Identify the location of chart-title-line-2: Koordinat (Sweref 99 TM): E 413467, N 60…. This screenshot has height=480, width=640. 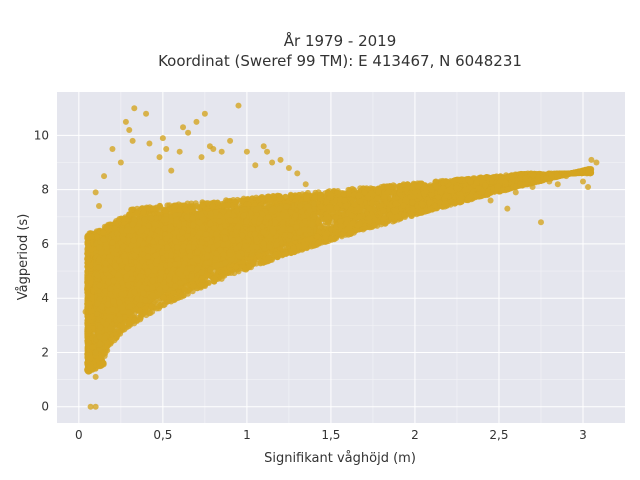
(340, 61).